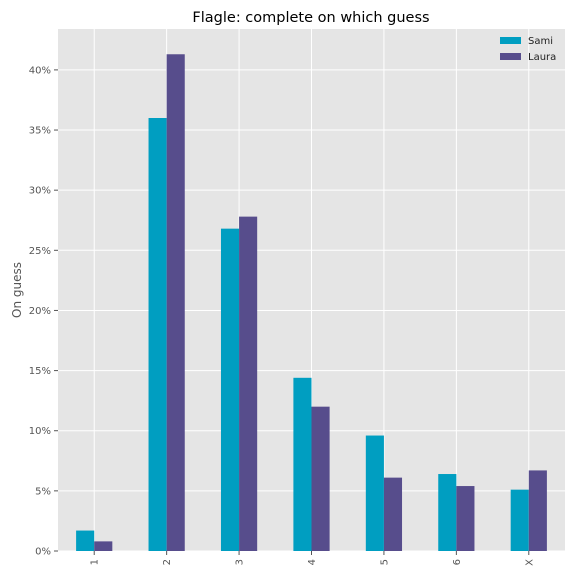  What do you see at coordinates (17, 290) in the screenshot?
I see `y-axis-label: On guess` at bounding box center [17, 290].